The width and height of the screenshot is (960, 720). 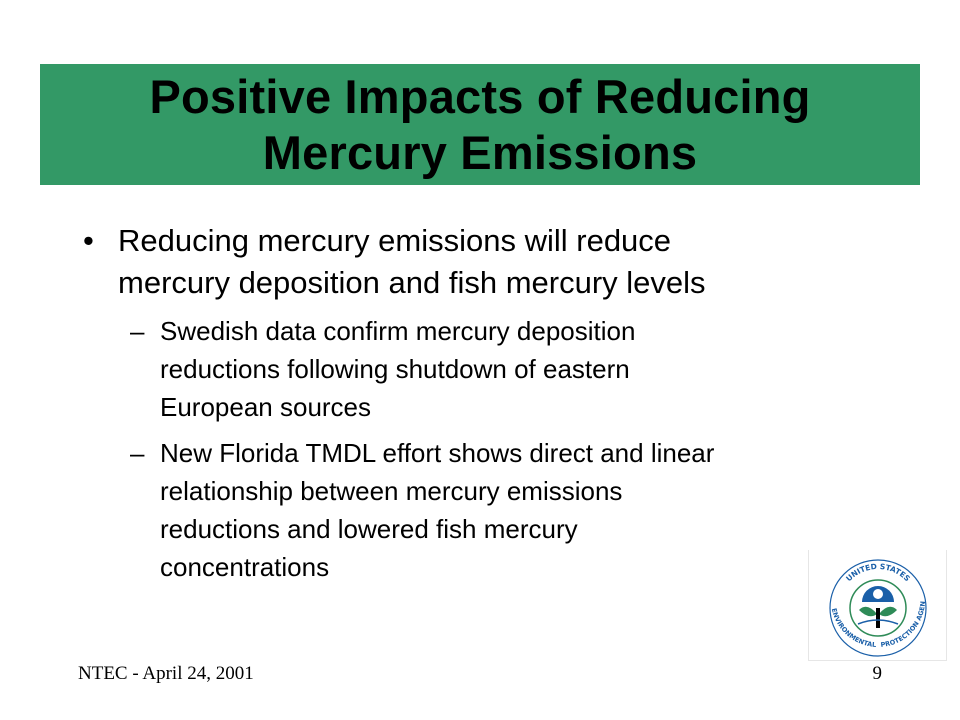 I want to click on slide-title-line-2: Mercury Emissions, so click(x=480, y=152).